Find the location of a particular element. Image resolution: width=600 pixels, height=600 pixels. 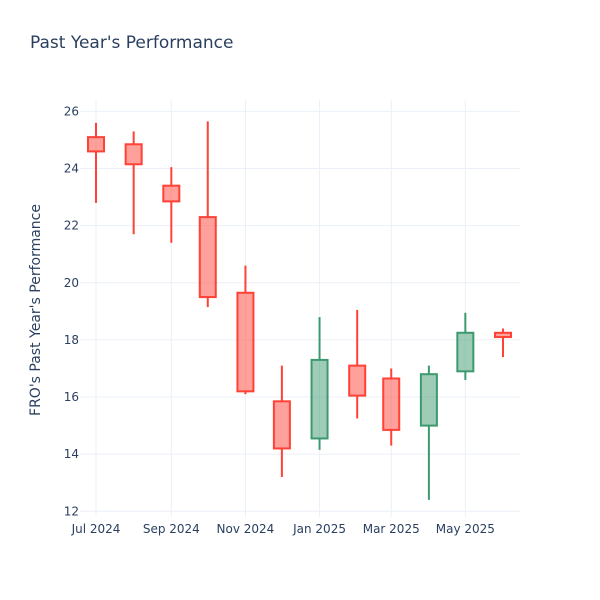

y-tick-label: 24 is located at coordinates (71, 169).